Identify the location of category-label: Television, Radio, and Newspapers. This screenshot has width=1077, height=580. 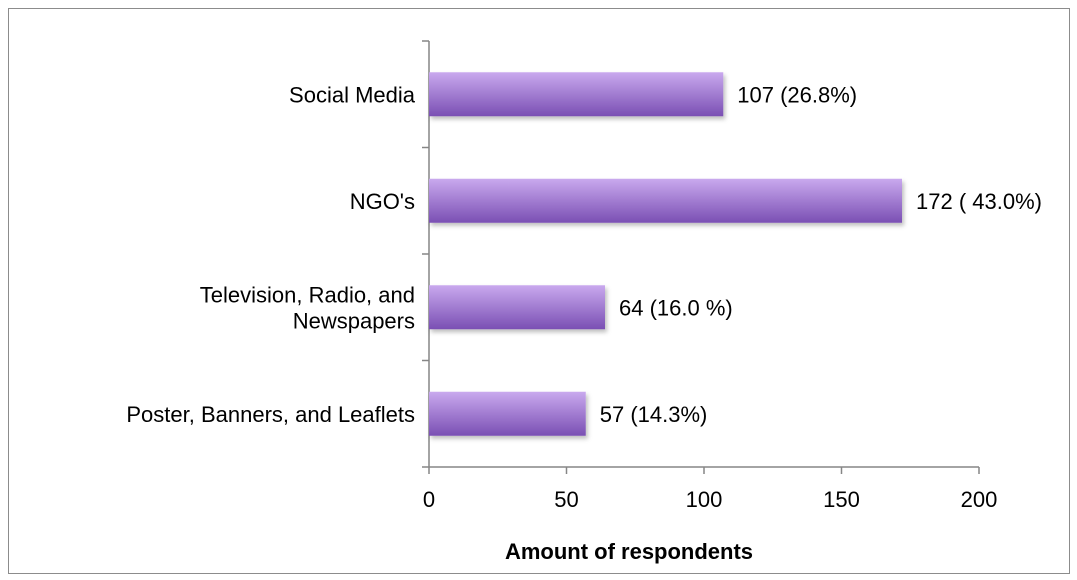
(307, 307).